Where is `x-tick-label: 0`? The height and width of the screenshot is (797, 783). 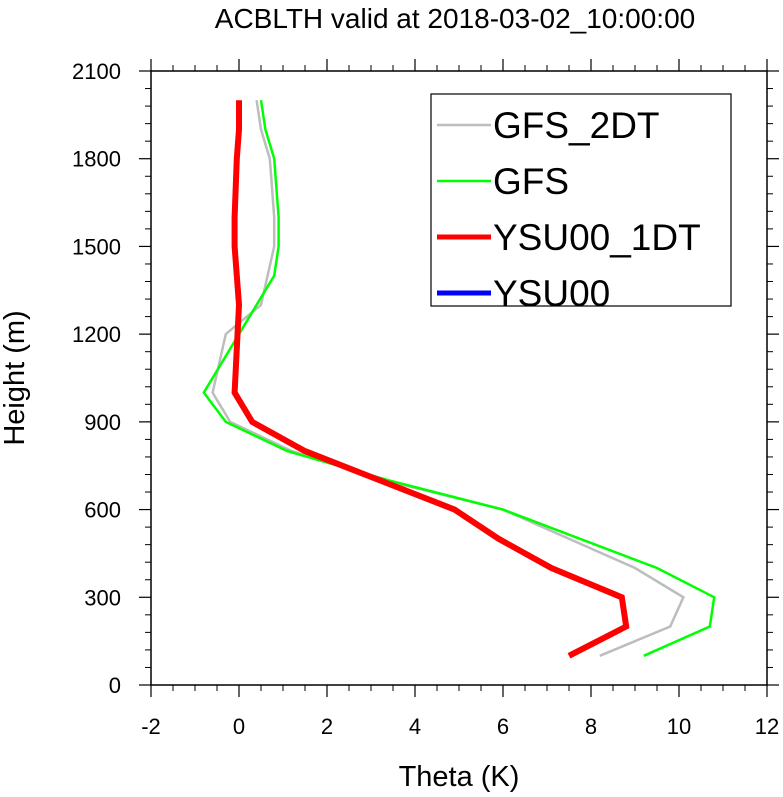 x-tick-label: 0 is located at coordinates (239, 726).